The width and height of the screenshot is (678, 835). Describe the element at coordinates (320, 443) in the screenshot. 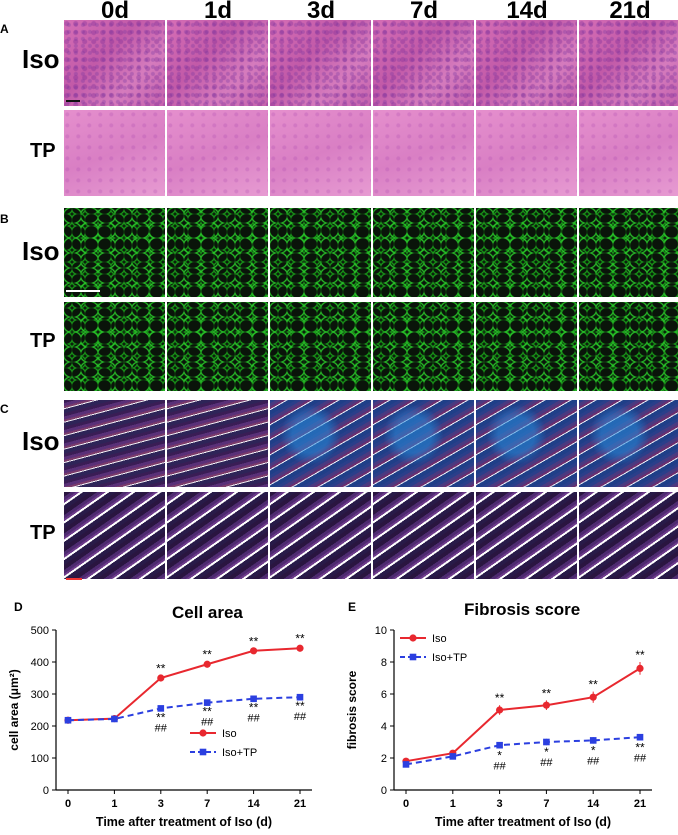

I see `micrograph-masson-iso-3d` at that location.